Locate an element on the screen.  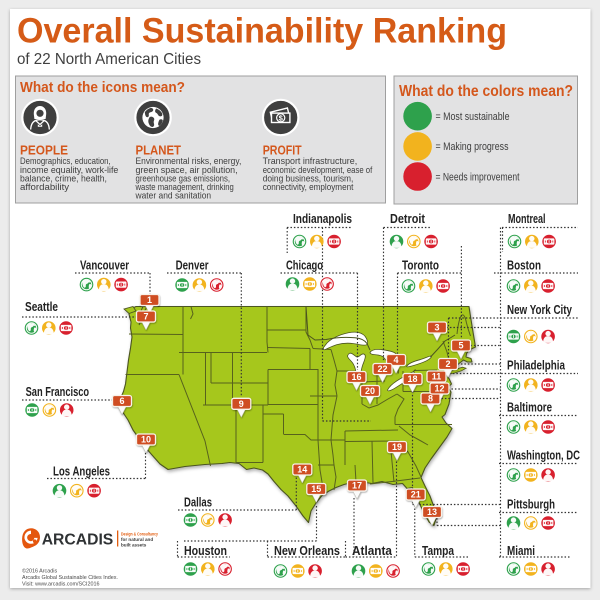
svg-text: 7 is located at coordinates (145, 317).